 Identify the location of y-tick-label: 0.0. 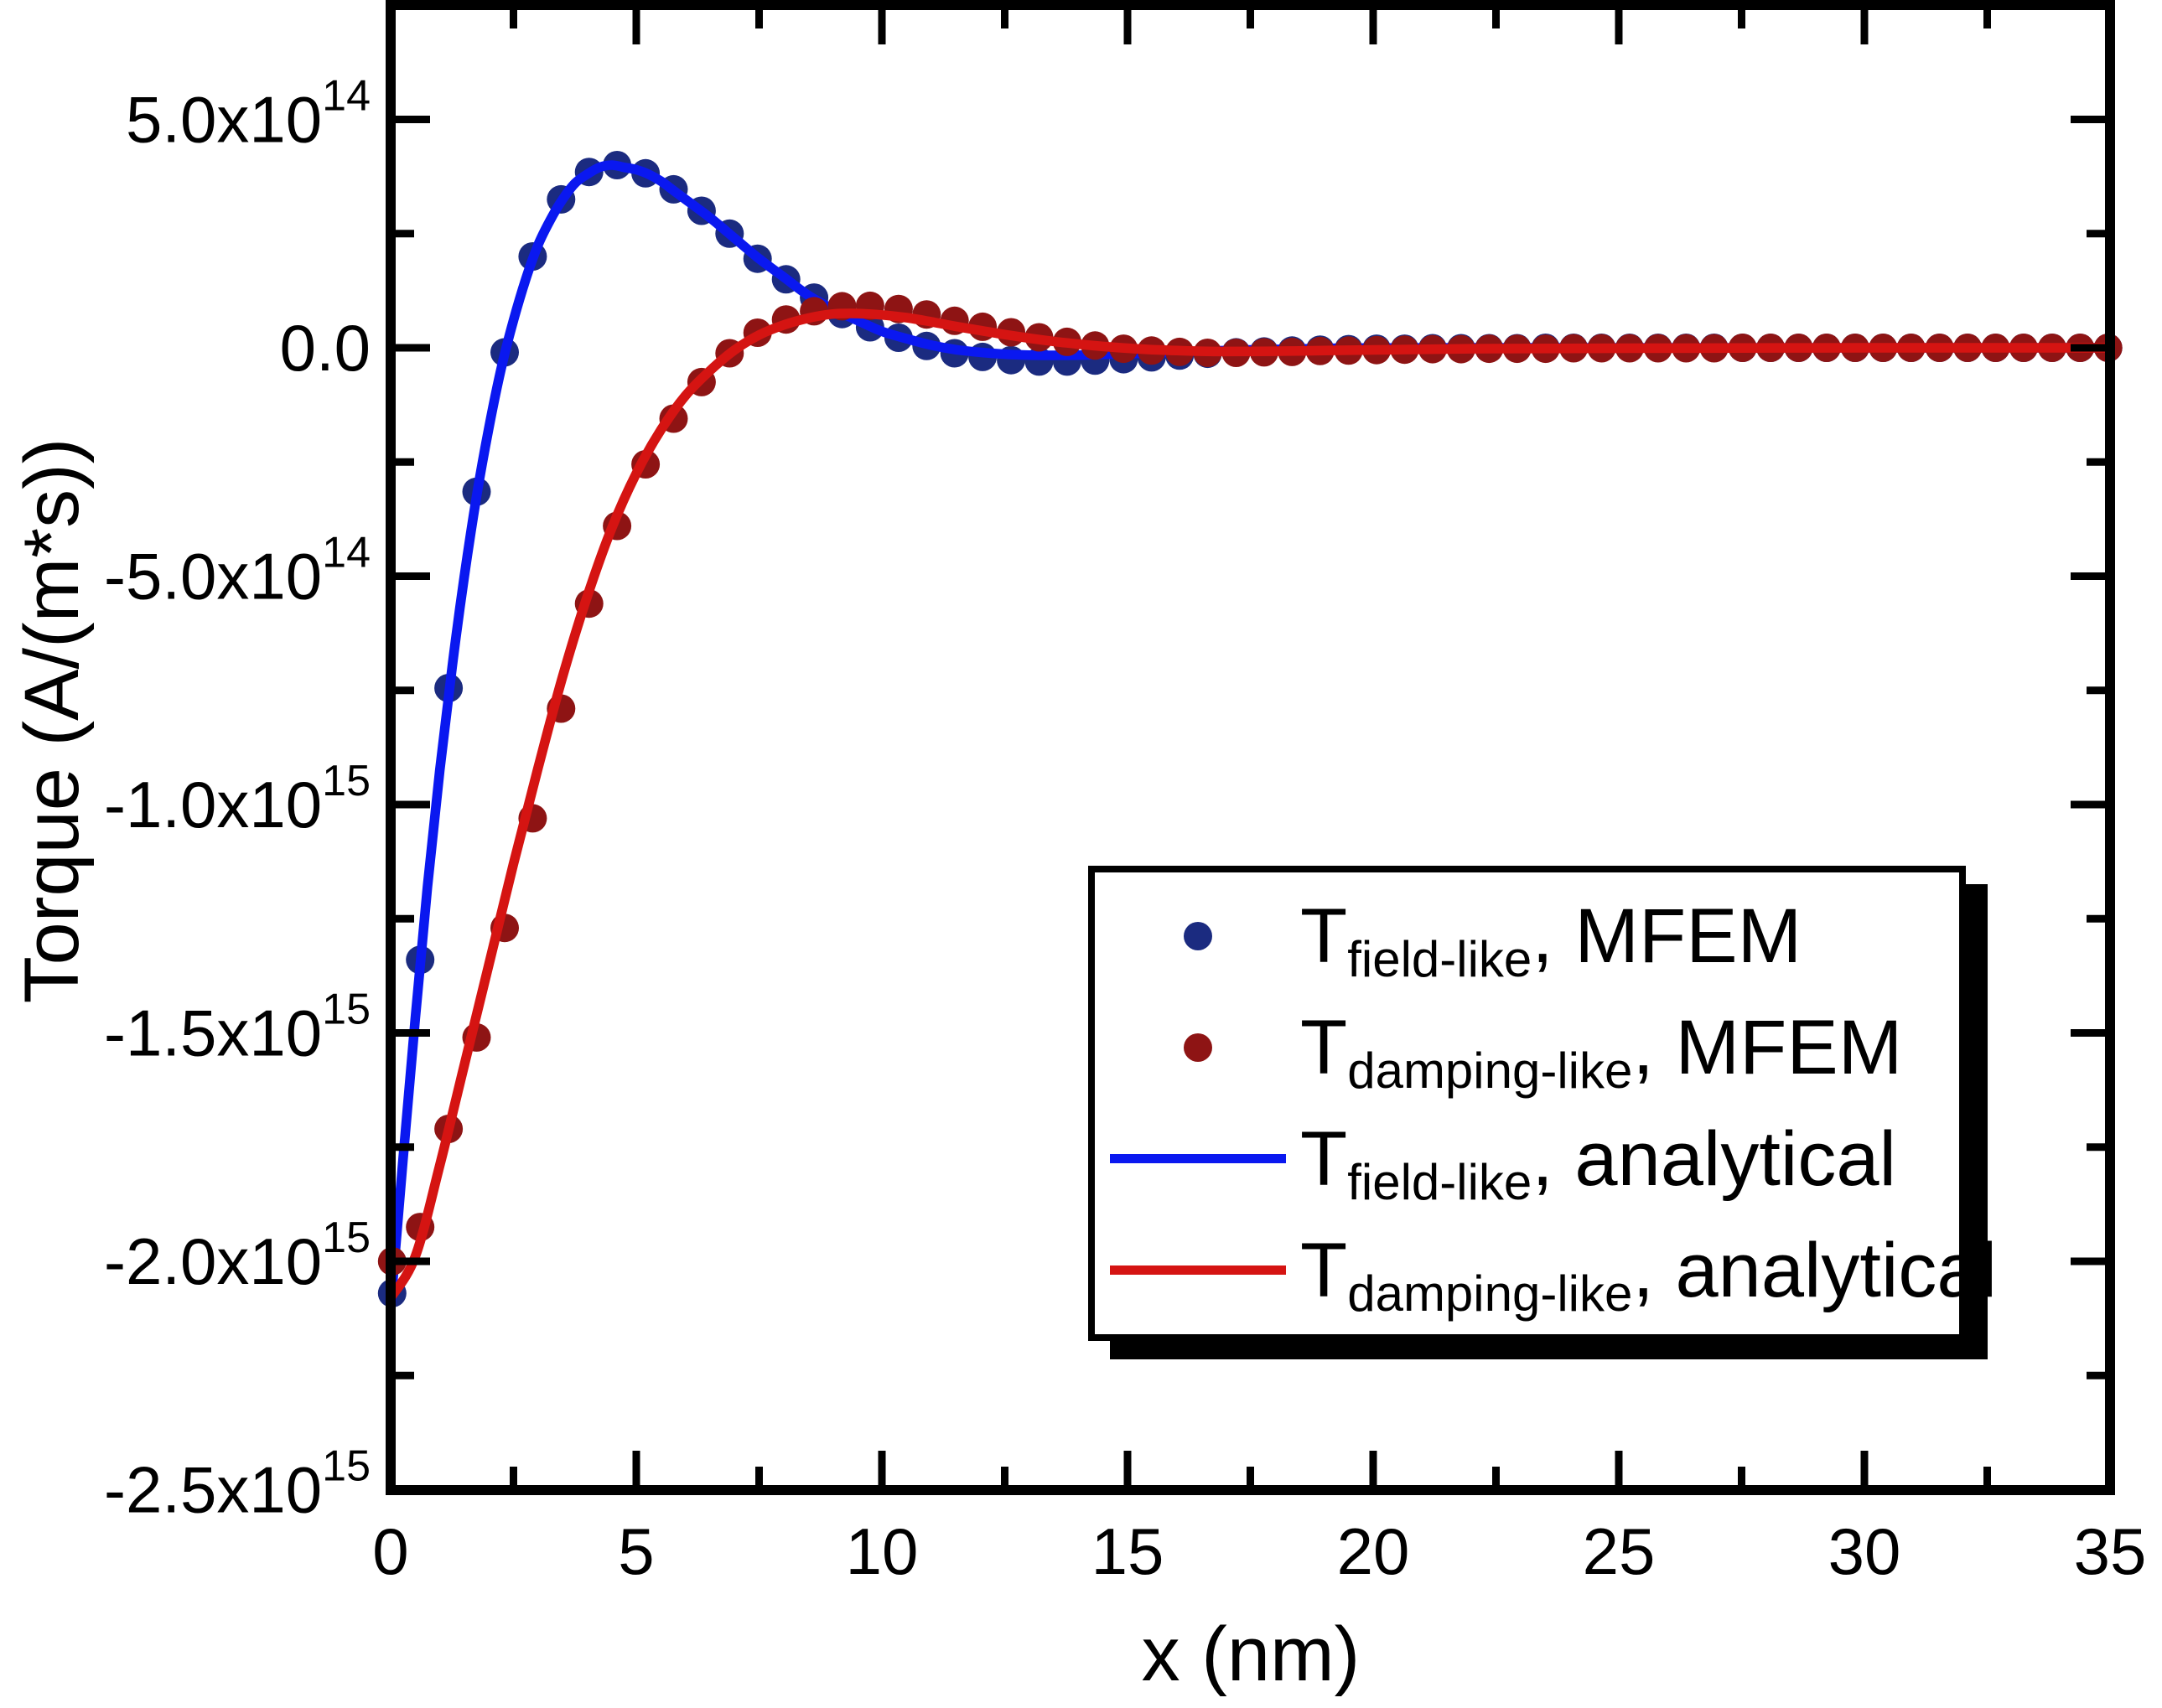
(325, 348).